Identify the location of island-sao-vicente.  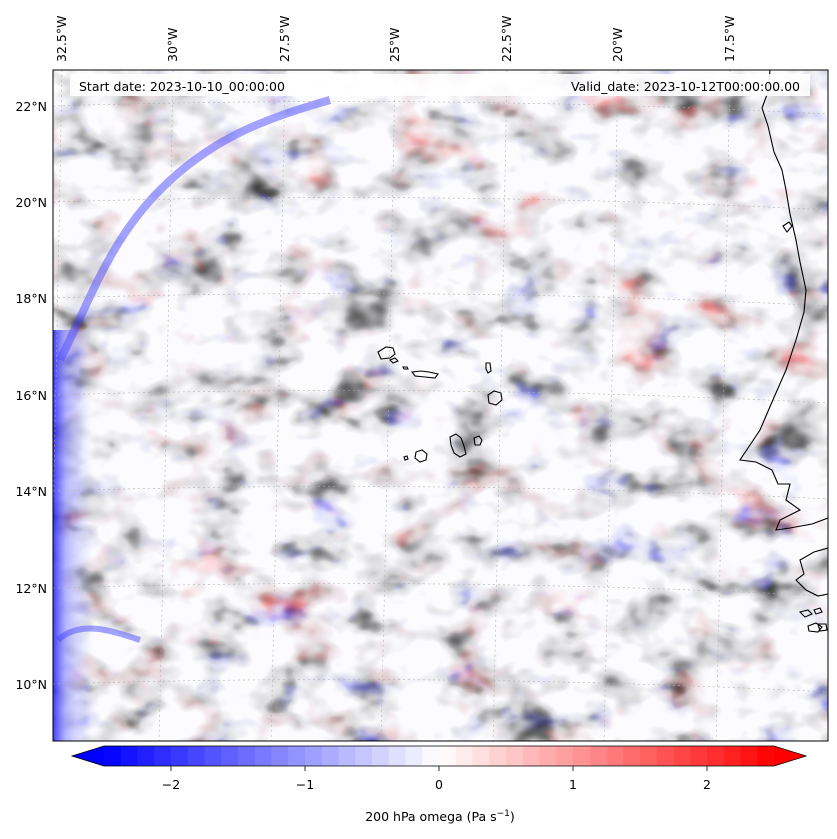
(394, 360).